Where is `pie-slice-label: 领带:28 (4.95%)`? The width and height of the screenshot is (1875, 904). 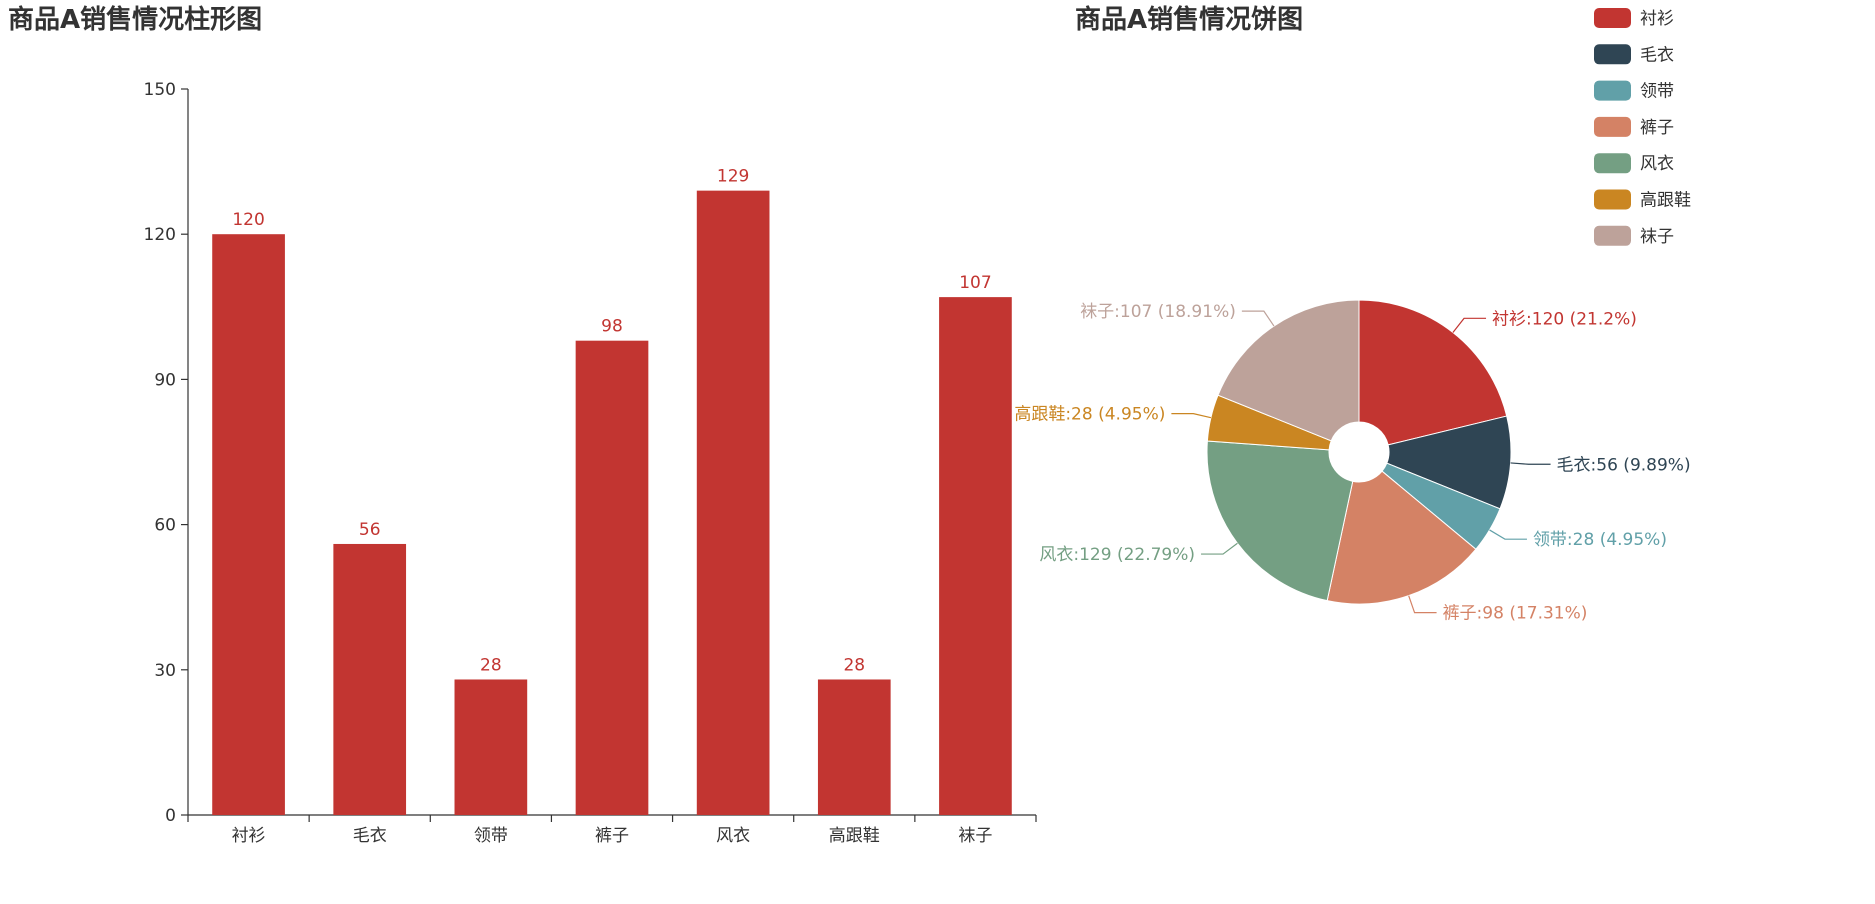 pie-slice-label: 领带:28 (4.95%) is located at coordinates (1600, 540).